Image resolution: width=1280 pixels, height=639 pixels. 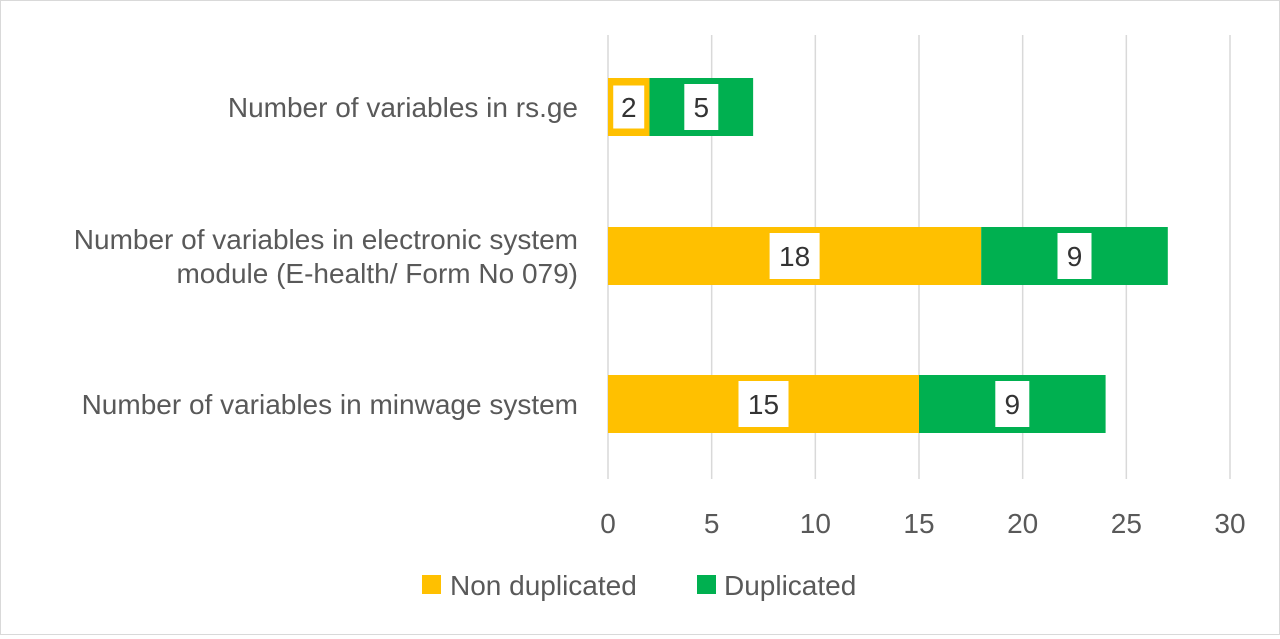 What do you see at coordinates (377, 273) in the screenshot?
I see `category-label: module (E-health/ Form No 079)` at bounding box center [377, 273].